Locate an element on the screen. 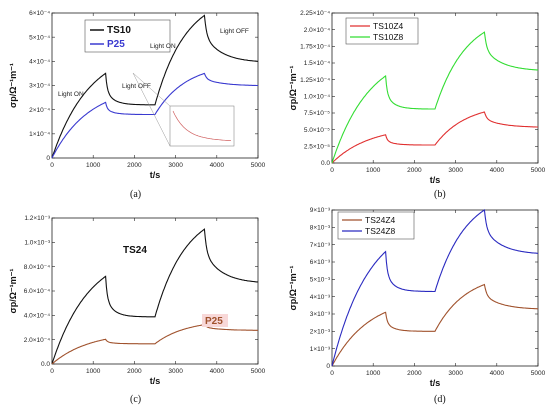 The image size is (550, 406). caption-b: (b) is located at coordinates (440, 194).